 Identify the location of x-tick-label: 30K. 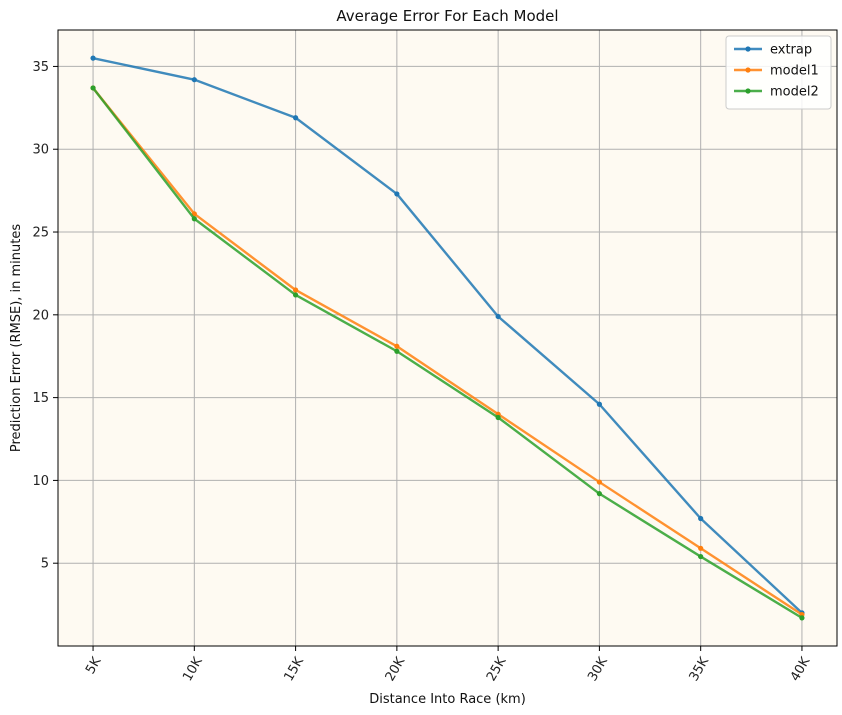
(598, 669).